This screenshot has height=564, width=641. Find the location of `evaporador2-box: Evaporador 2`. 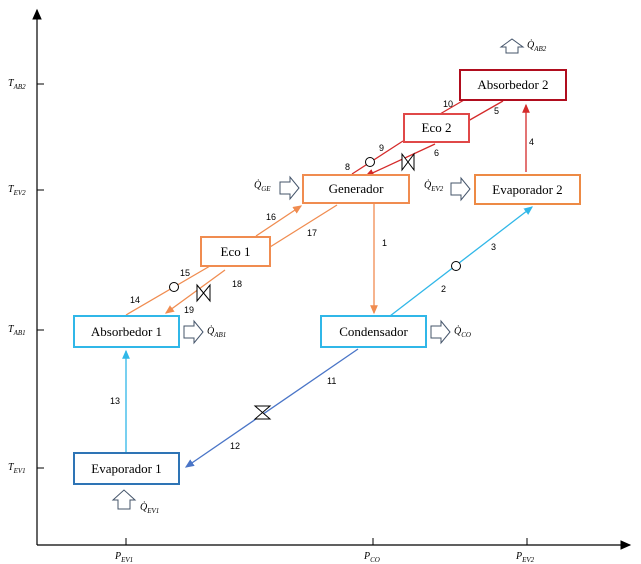

evaporador2-box: Evaporador 2 is located at coordinates (527, 189).